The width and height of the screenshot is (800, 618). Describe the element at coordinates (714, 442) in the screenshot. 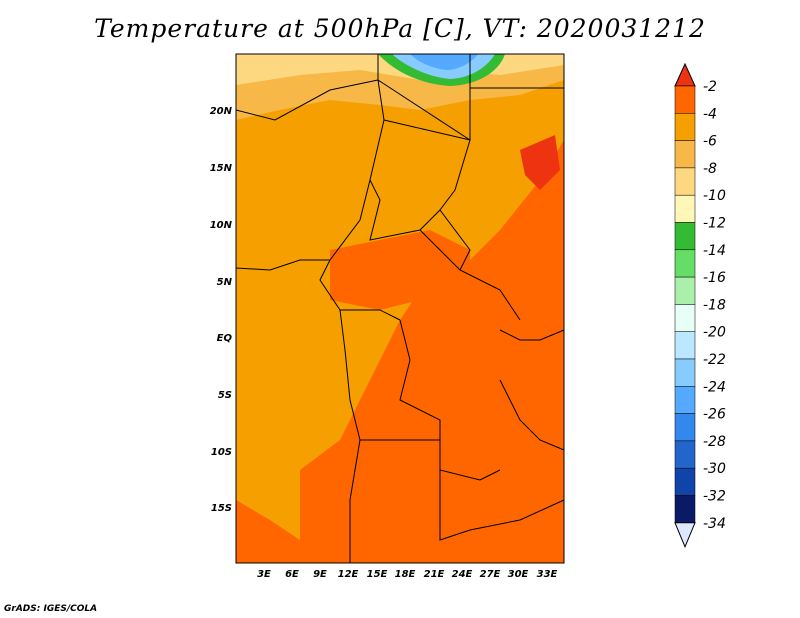

I see `colorbar-label: -28` at that location.